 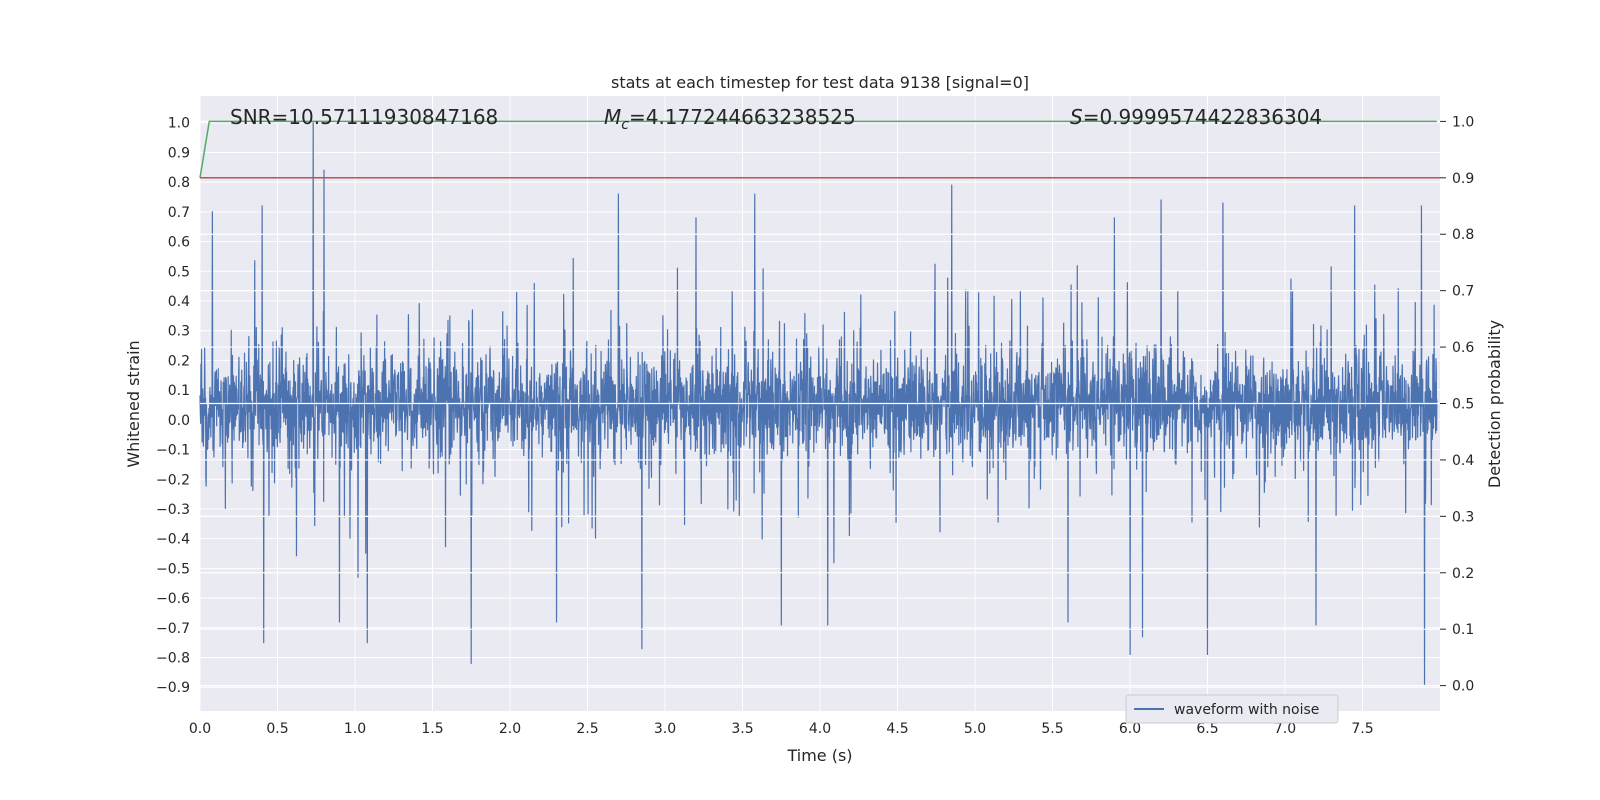 I want to click on x-tick-label: 1.0, so click(x=355, y=729).